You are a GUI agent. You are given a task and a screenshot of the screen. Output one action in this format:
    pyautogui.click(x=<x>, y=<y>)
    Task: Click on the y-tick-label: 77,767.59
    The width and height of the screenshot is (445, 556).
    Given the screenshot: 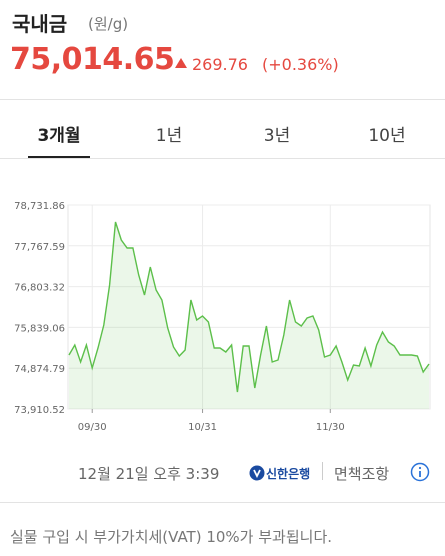 What is the action you would take?
    pyautogui.click(x=39, y=247)
    